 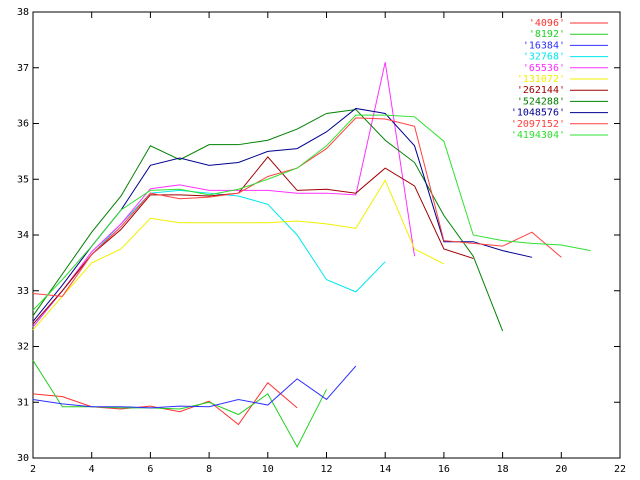 What do you see at coordinates (544, 45) in the screenshot?
I see `legend-label: '16384'` at bounding box center [544, 45].